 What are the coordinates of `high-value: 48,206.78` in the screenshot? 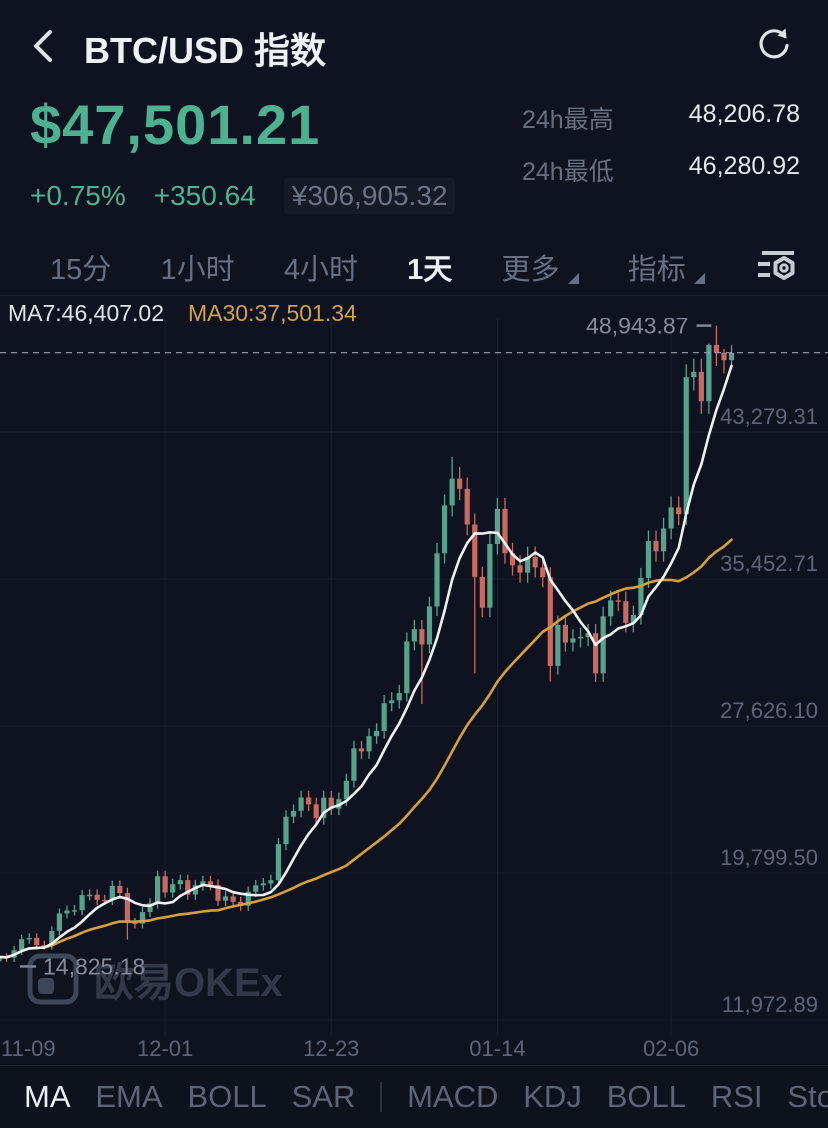 It's located at (744, 114).